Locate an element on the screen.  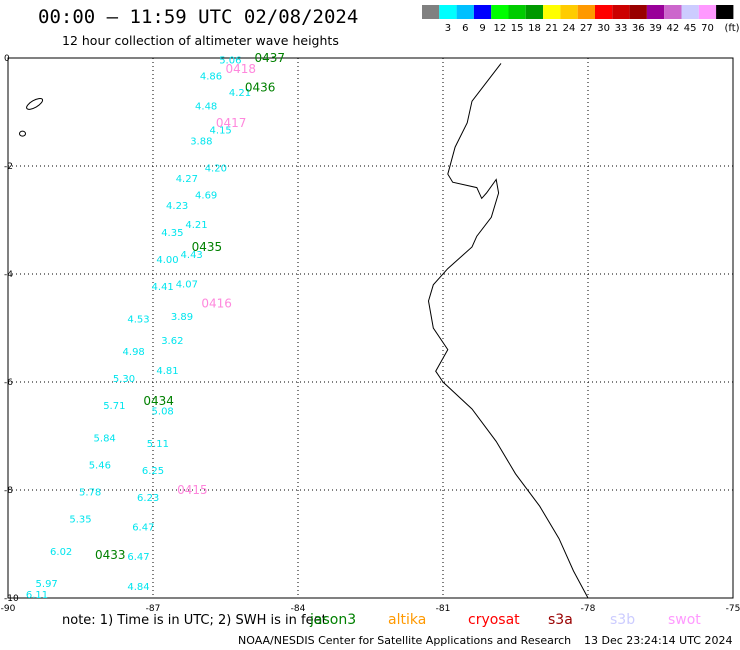
legend-tick-label: 24 is located at coordinates (569, 28).